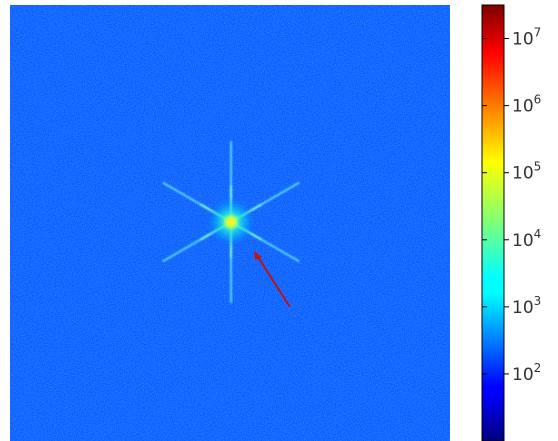 The height and width of the screenshot is (441, 558). Describe the element at coordinates (274, 282) in the screenshot. I see `annotation-arrow-shaft` at that location.